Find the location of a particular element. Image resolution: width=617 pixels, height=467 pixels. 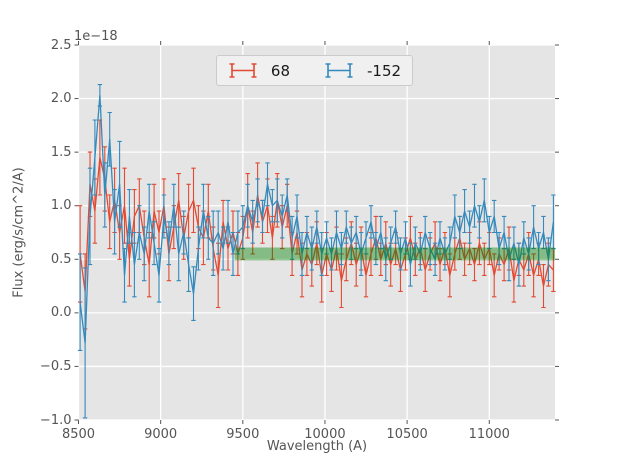

legend-label: -152 is located at coordinates (384, 70).